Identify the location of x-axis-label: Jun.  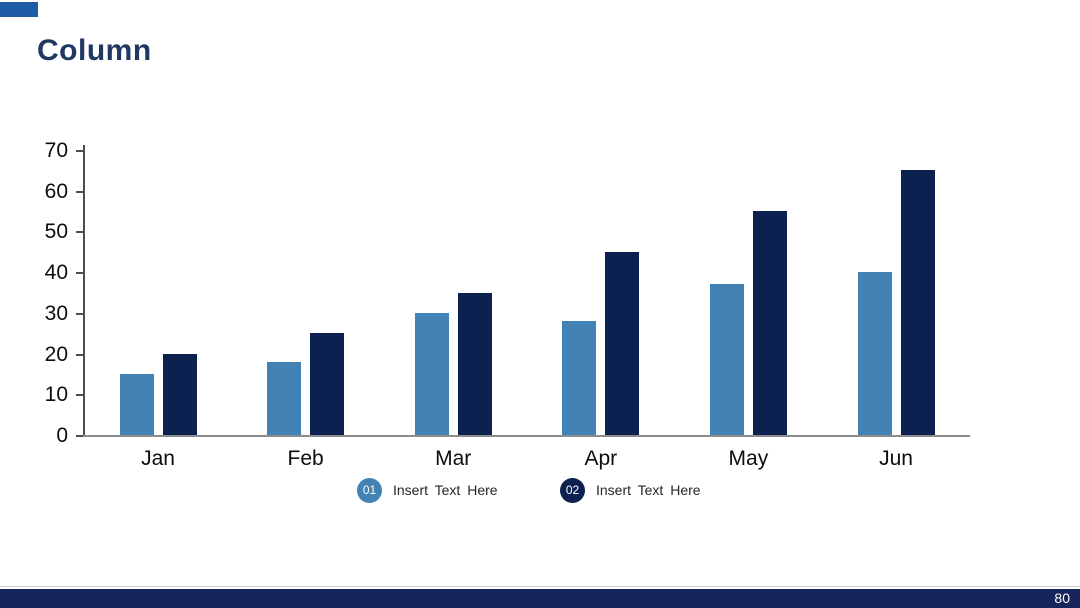
(896, 458).